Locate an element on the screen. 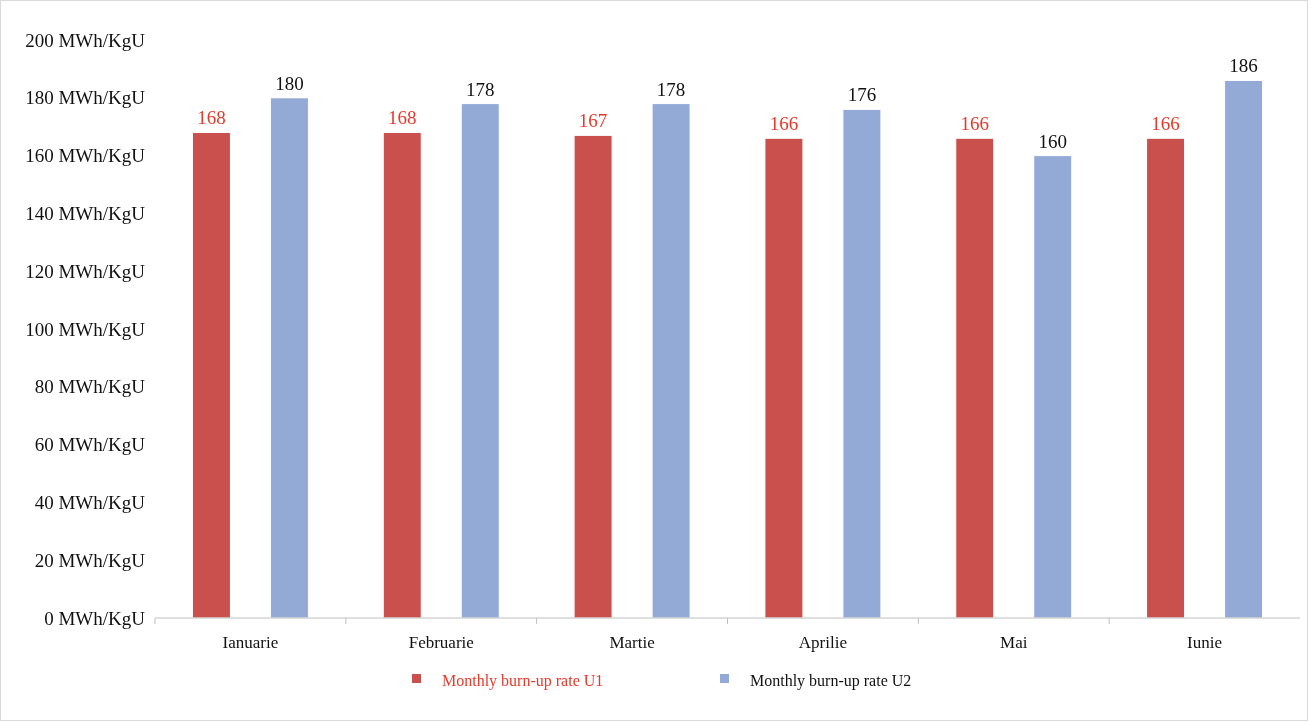 The height and width of the screenshot is (722, 1316). y-tick-label: 200 MWh/KgU is located at coordinates (85, 40).